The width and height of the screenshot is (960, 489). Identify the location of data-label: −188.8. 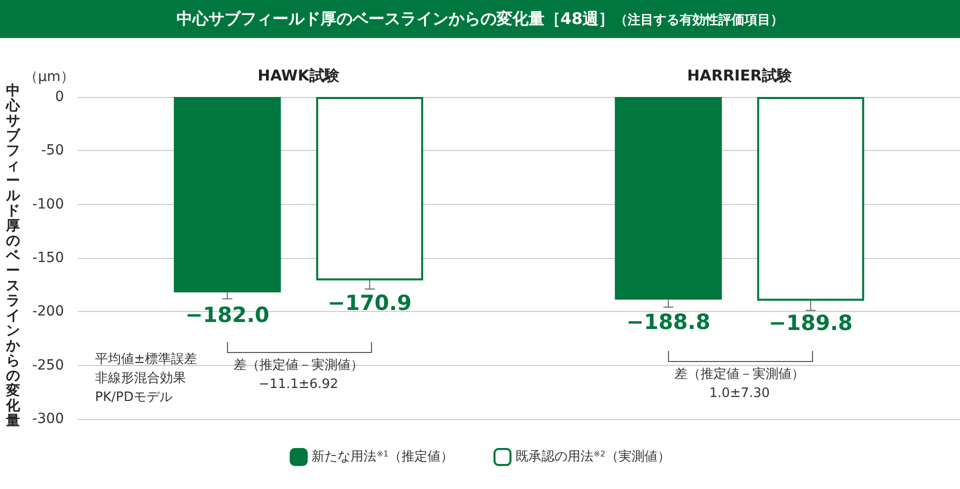
(668, 322).